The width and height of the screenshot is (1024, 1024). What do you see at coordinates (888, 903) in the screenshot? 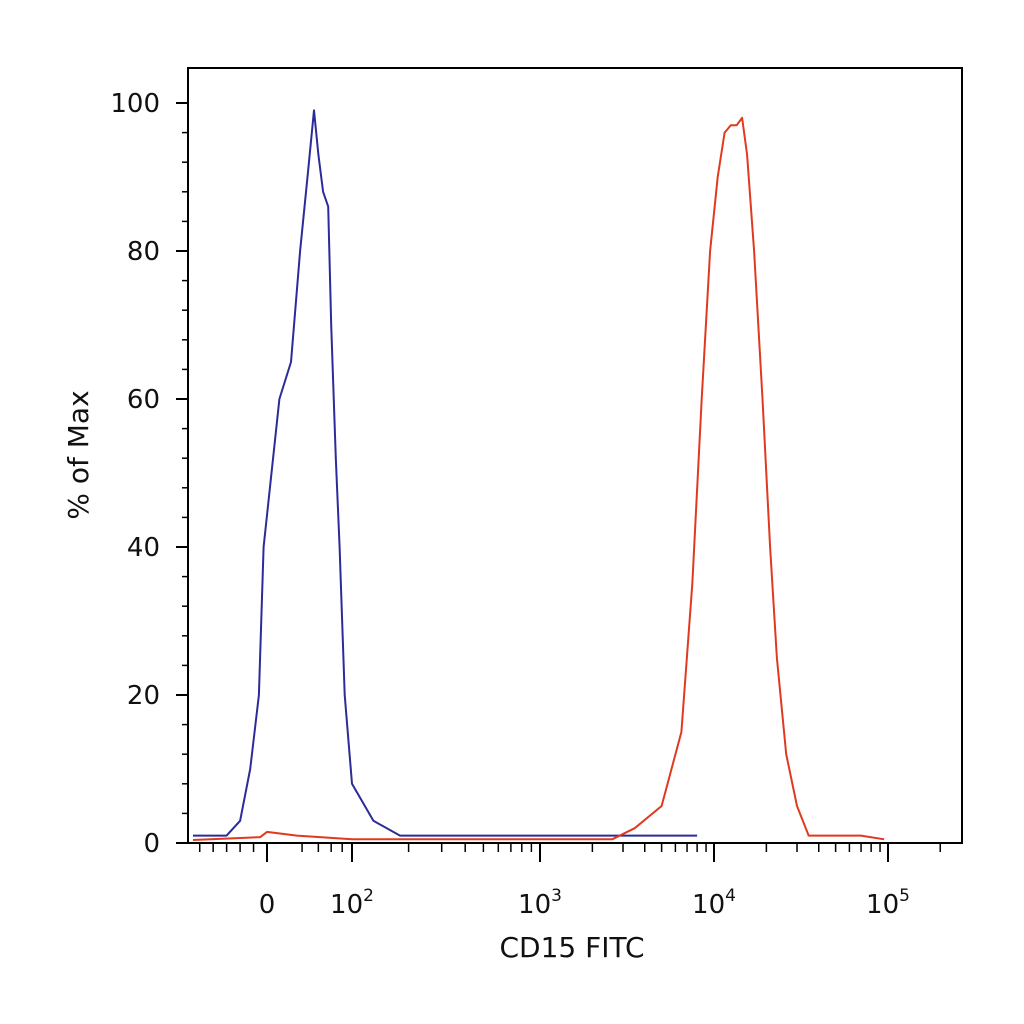
I see `x-tick-label: 10⁵` at bounding box center [888, 903].